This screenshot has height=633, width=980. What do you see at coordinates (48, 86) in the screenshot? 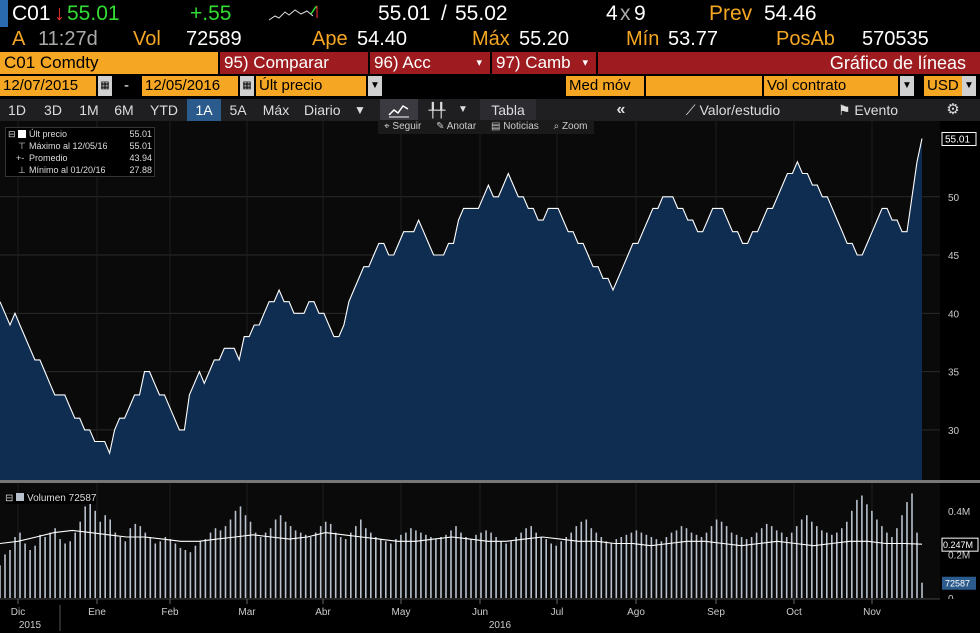
I see `start-date-input: 12/07/2015` at bounding box center [48, 86].